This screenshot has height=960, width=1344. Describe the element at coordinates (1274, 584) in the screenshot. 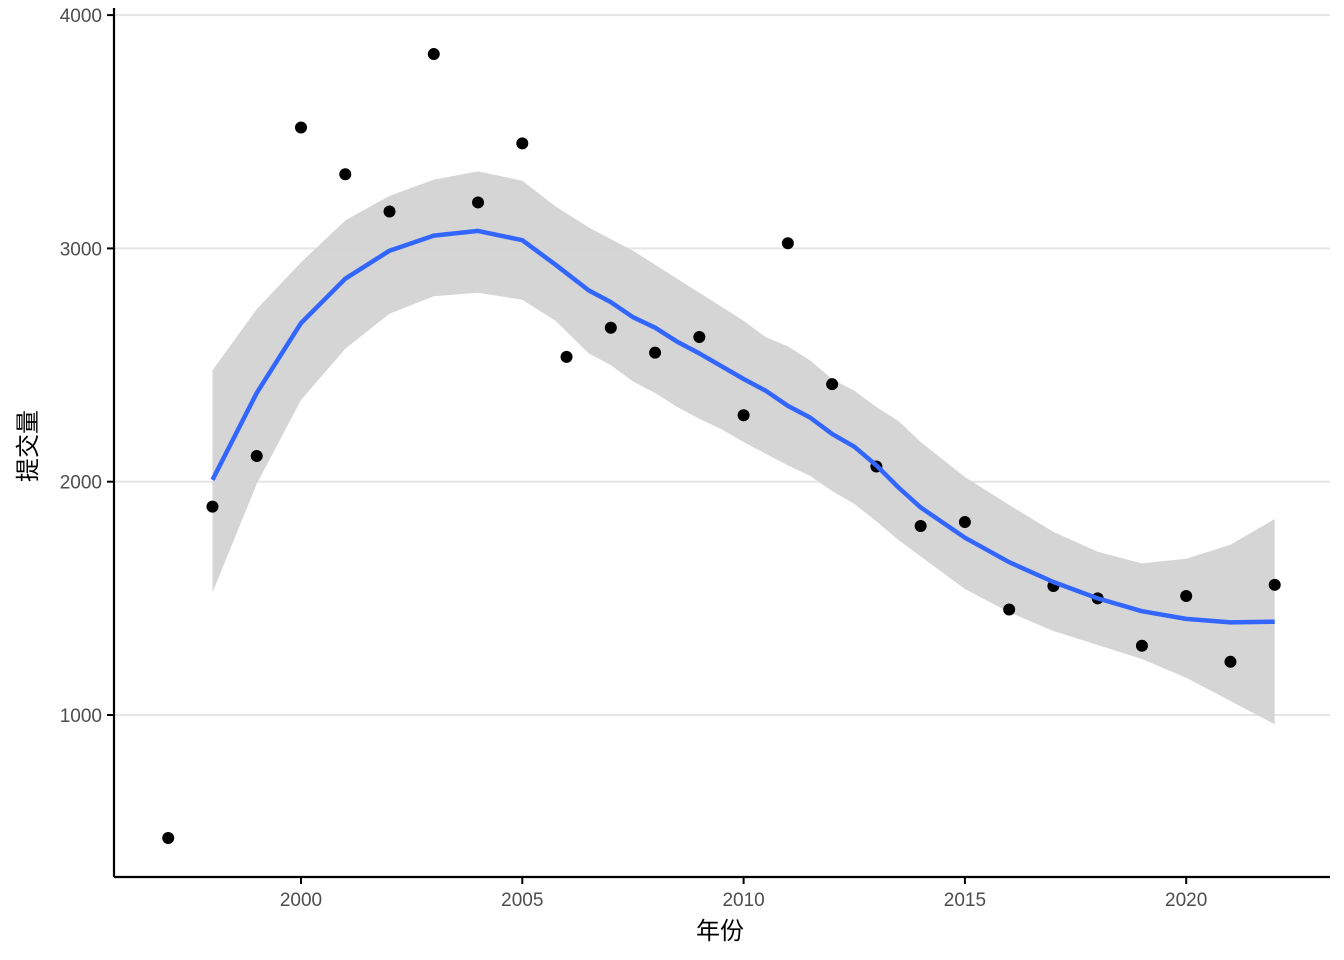

I see `data-point-2022` at that location.